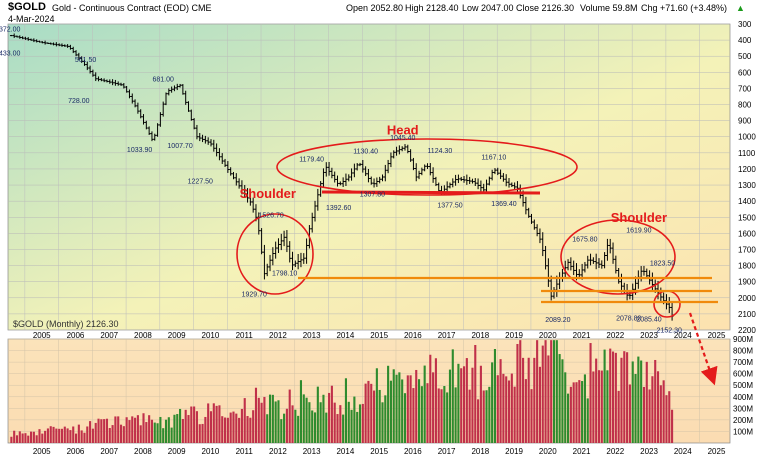  What do you see at coordinates (747, 233) in the screenshot?
I see `y-tick-label: 1600` at bounding box center [747, 233].